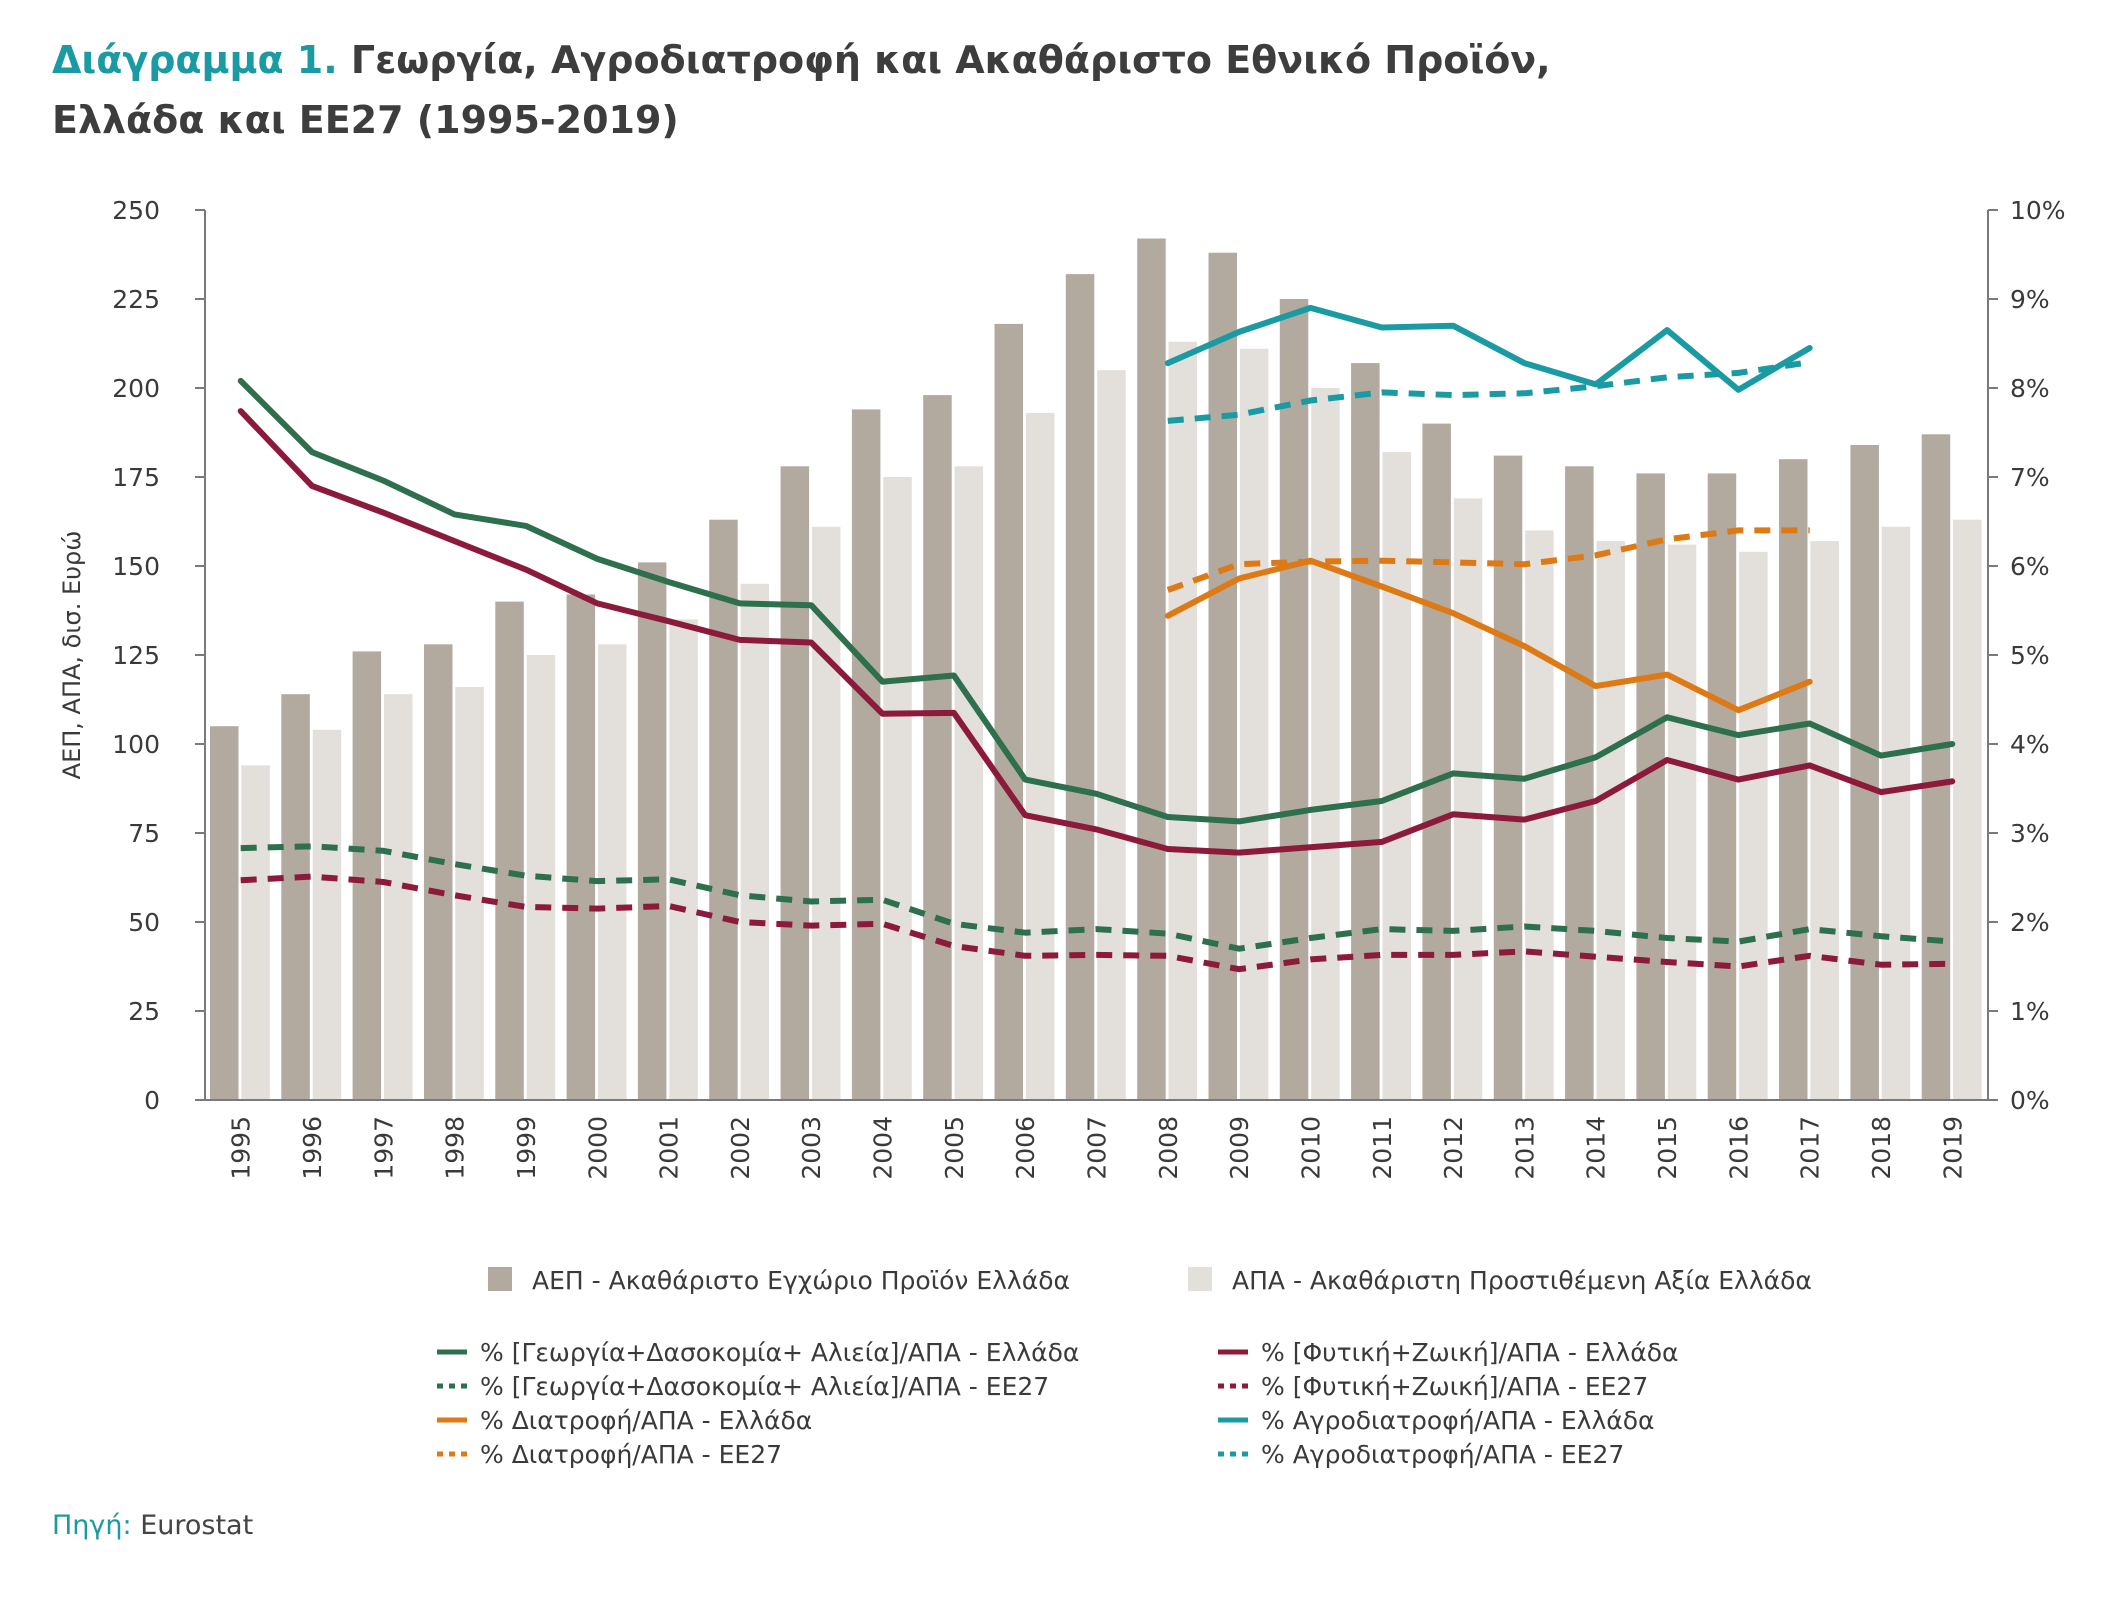 This screenshot has width=2122, height=1599. What do you see at coordinates (1488, 348) in the screenshot?
I see `agrofood-greece-line` at bounding box center [1488, 348].